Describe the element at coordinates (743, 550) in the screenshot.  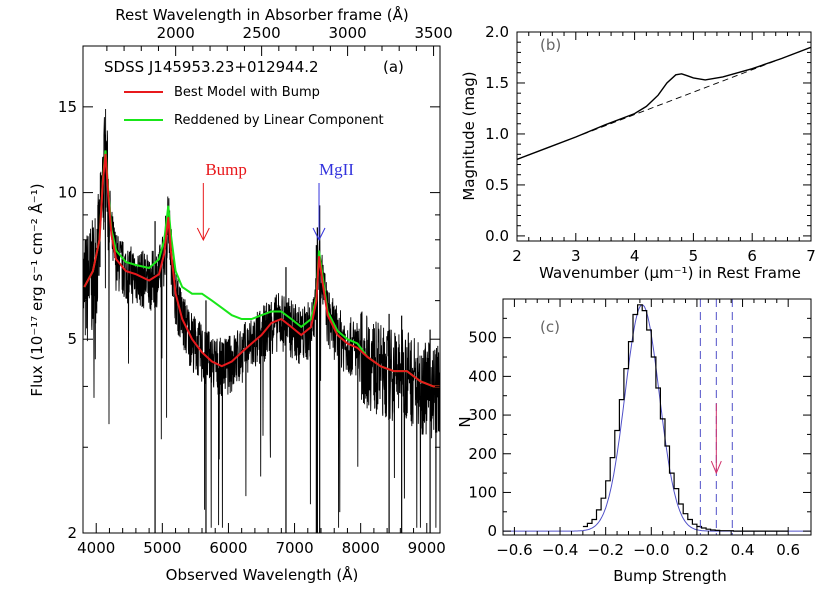
I see `c-x-tick-label: 0.4` at that location.